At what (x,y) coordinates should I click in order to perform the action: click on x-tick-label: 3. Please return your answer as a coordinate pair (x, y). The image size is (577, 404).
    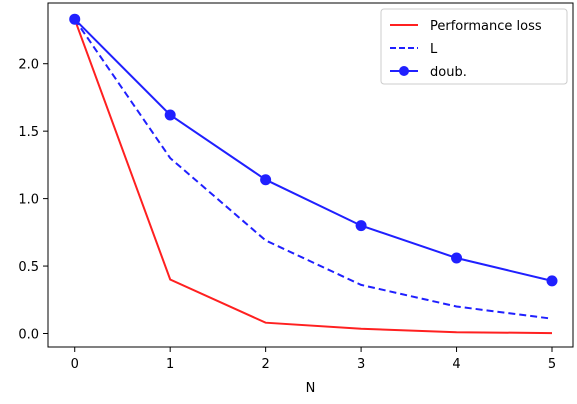
    Looking at the image, I should click on (361, 364).